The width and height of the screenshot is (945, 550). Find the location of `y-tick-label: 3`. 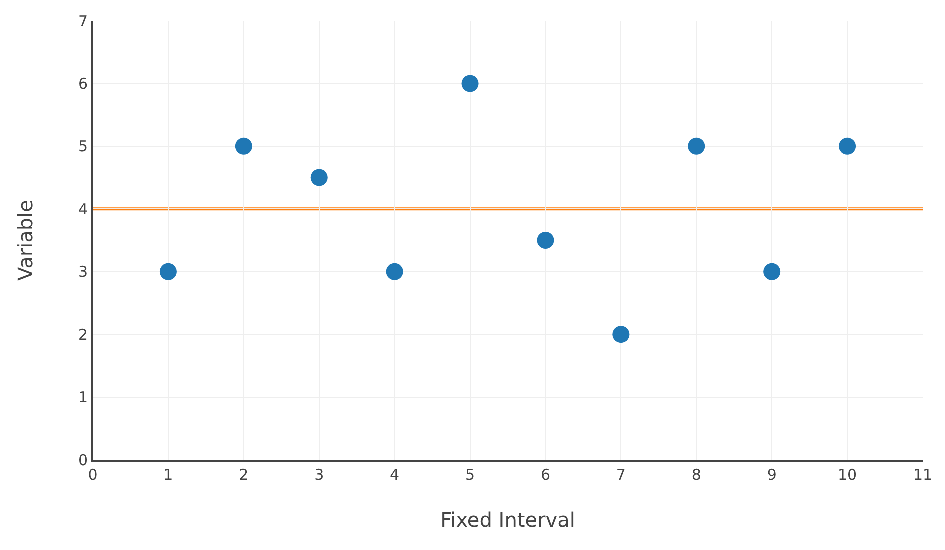

y-tick-label: 3 is located at coordinates (83, 272).